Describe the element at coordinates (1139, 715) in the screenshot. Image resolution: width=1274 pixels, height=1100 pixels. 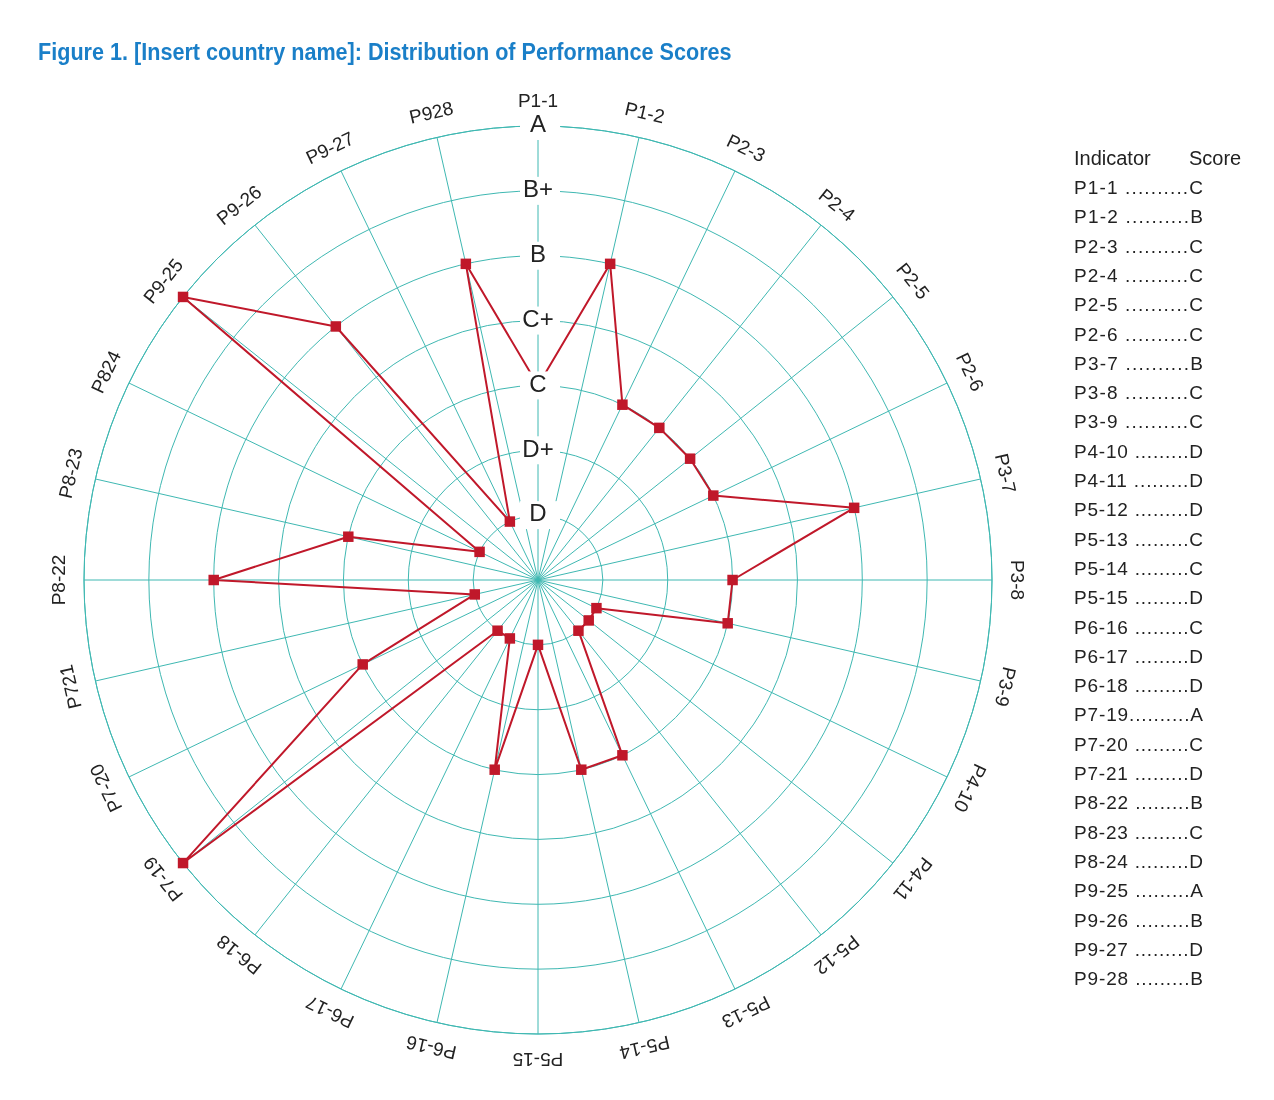
I see `text: P7-19..........A` at that location.